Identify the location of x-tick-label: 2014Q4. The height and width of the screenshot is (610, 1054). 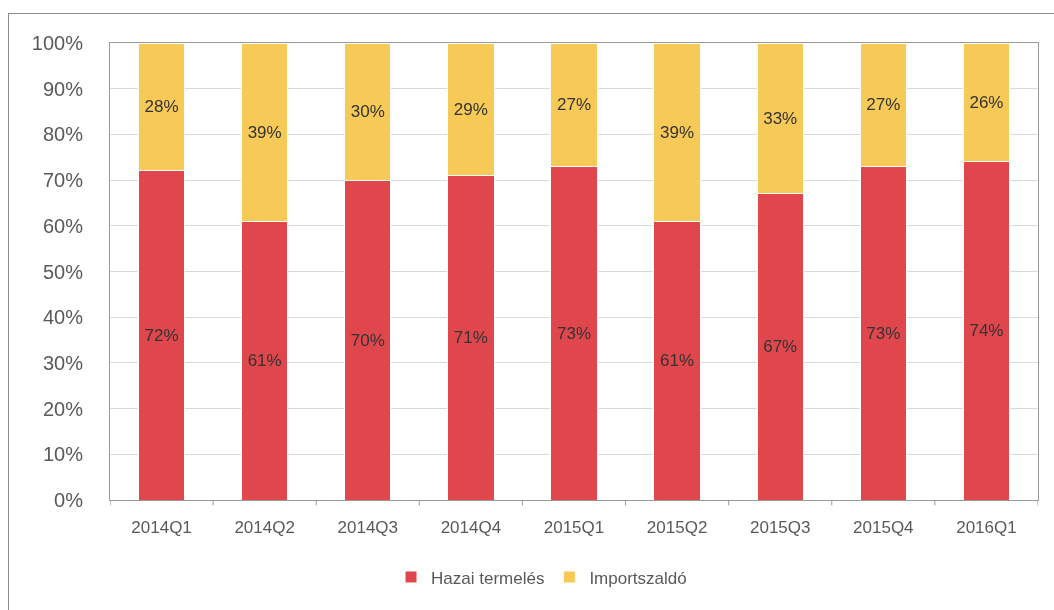
(471, 528).